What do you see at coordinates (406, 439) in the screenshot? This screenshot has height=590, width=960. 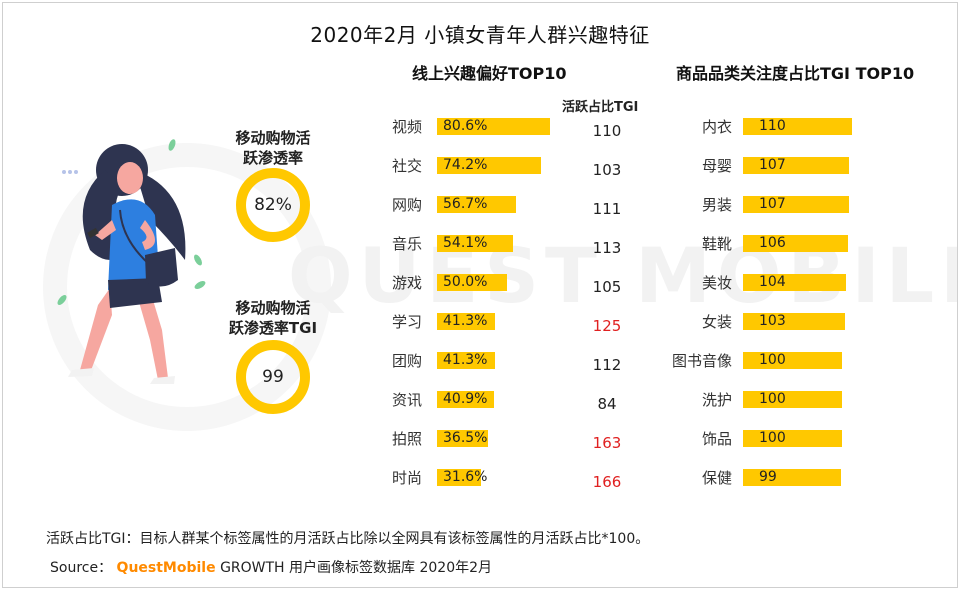 I see `interest-label: 拍照` at bounding box center [406, 439].